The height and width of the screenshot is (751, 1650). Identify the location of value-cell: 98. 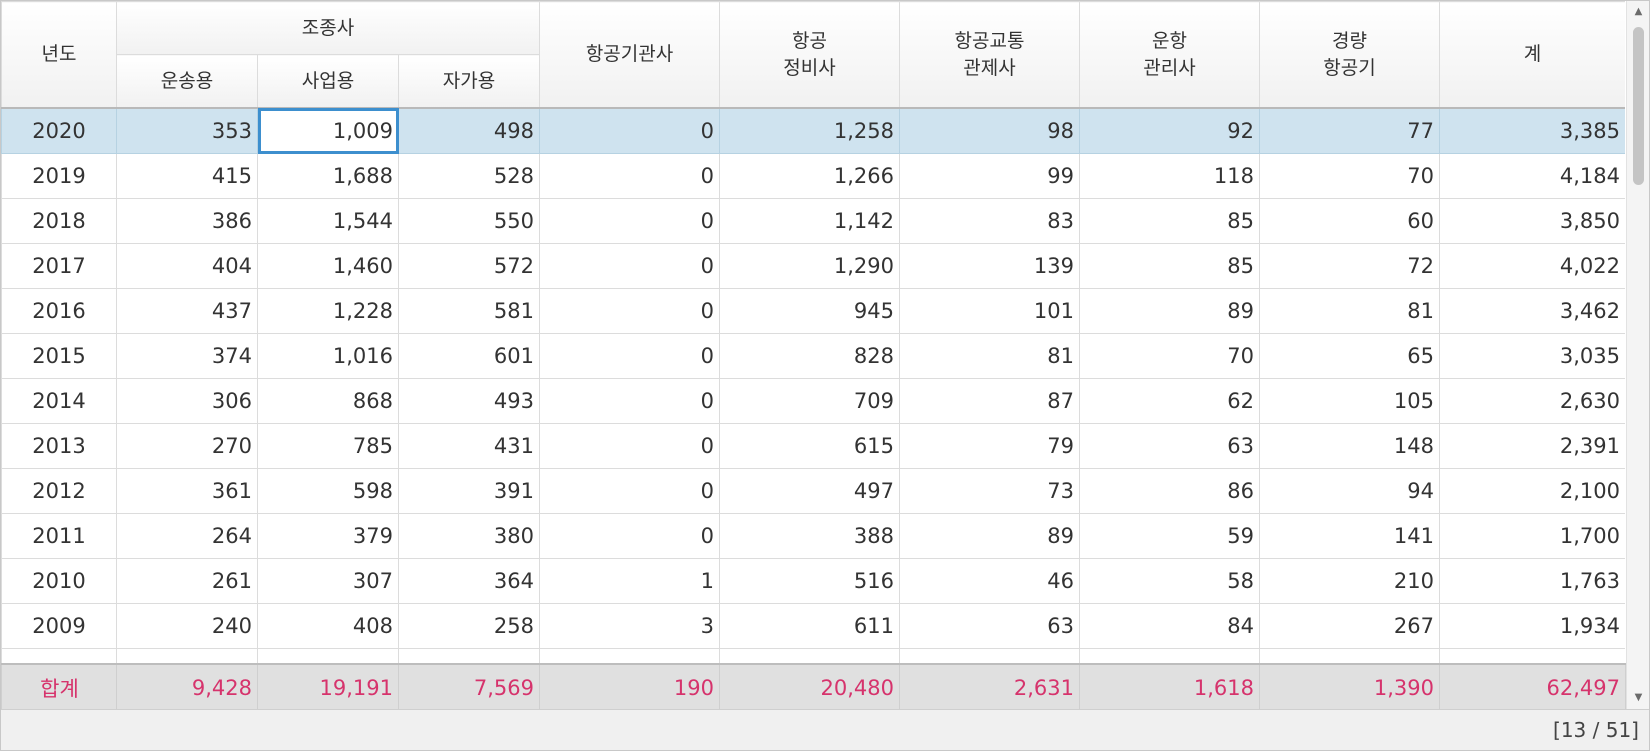
(990, 130).